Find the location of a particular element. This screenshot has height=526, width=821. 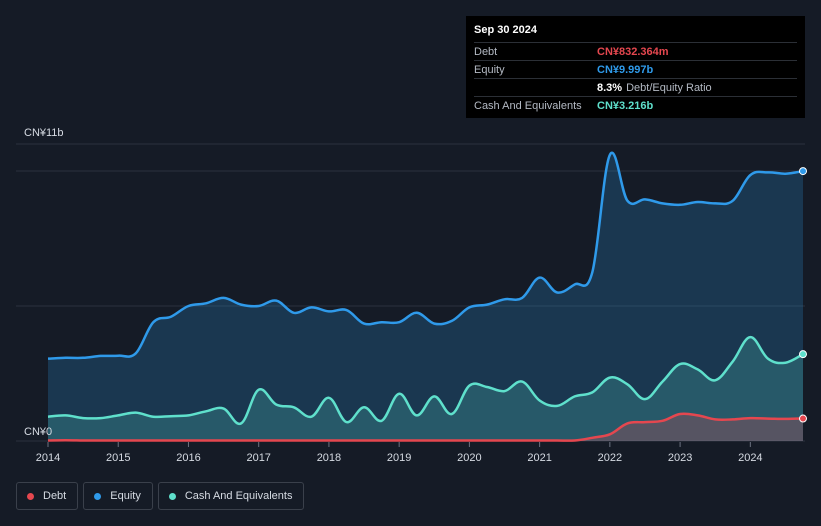

tooltip-row-ratio: 8.3% Debt/Equity Ratio is located at coordinates (635, 87).